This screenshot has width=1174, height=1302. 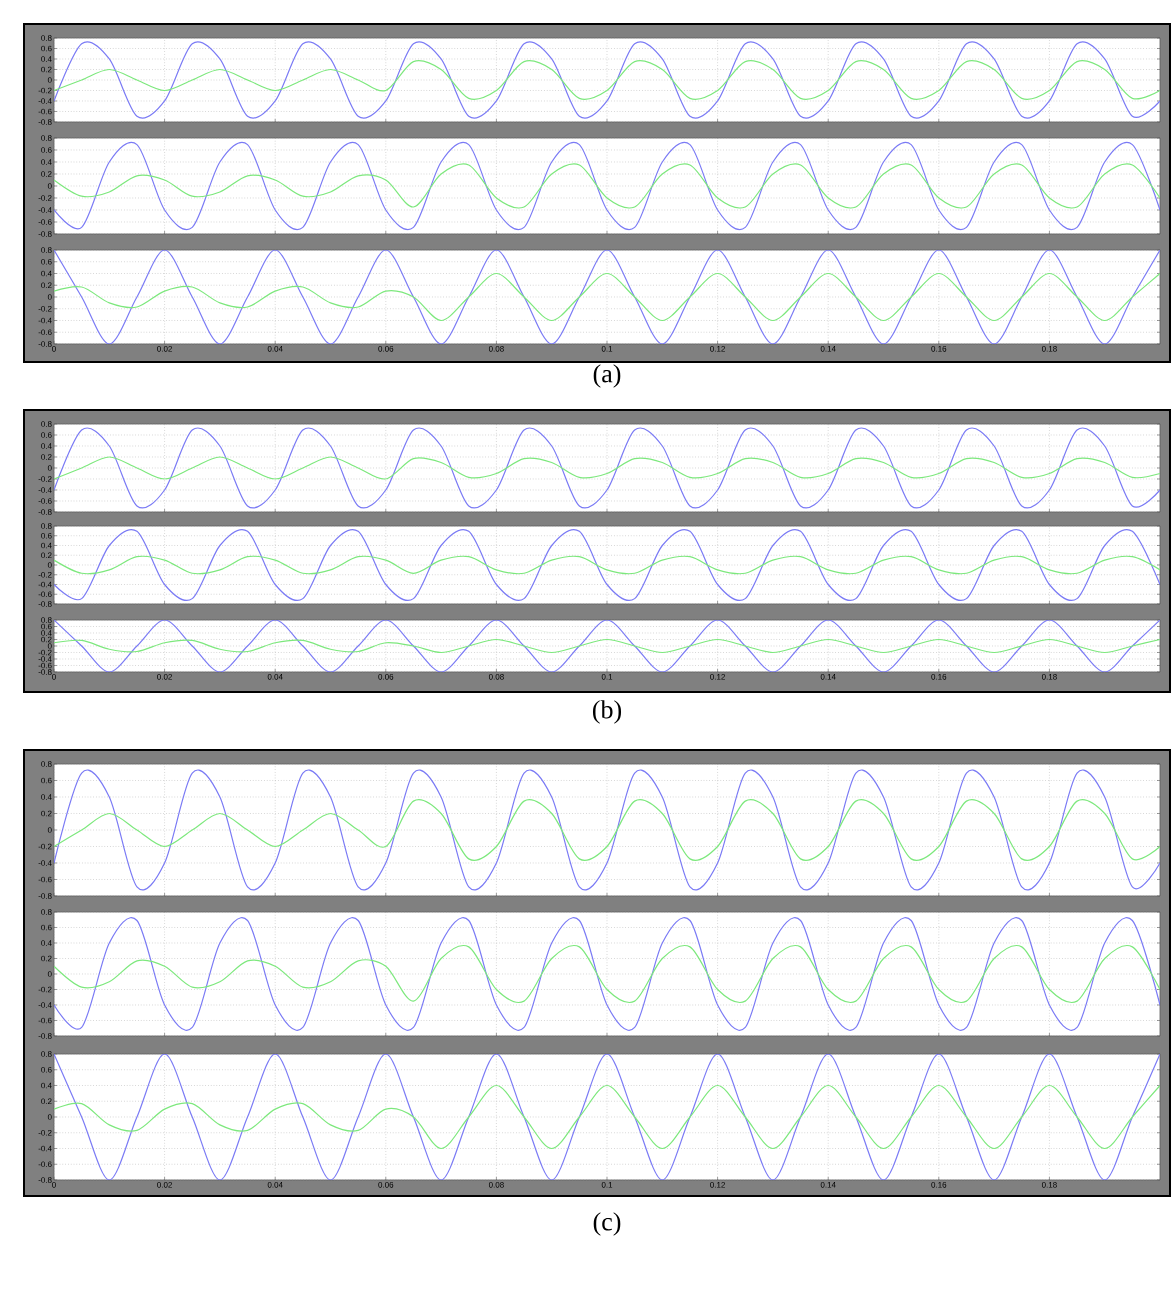 What do you see at coordinates (607, 712) in the screenshot?
I see `text: (b)` at bounding box center [607, 712].